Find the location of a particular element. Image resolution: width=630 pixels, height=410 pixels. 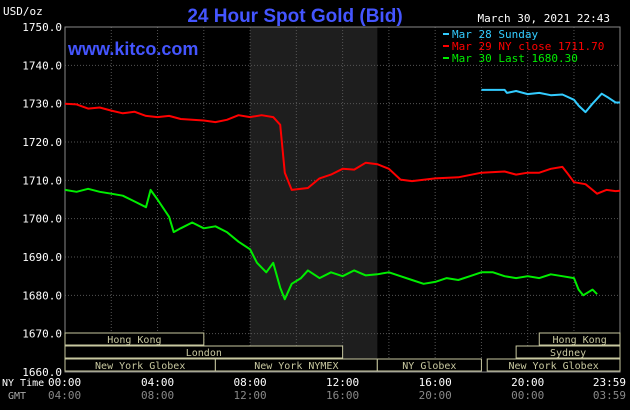

x-tick-label-gmt: 04:00 is located at coordinates (64, 395).